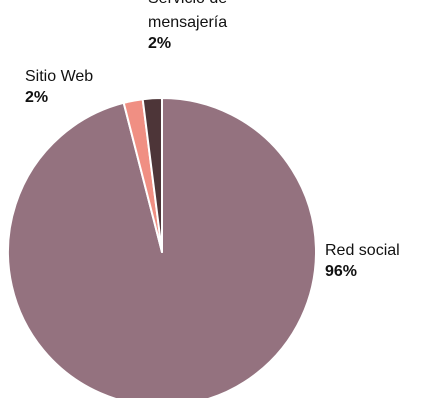 This screenshot has width=424, height=398. What do you see at coordinates (187, 3) in the screenshot?
I see `slice-label-name: Servicio de` at bounding box center [187, 3].